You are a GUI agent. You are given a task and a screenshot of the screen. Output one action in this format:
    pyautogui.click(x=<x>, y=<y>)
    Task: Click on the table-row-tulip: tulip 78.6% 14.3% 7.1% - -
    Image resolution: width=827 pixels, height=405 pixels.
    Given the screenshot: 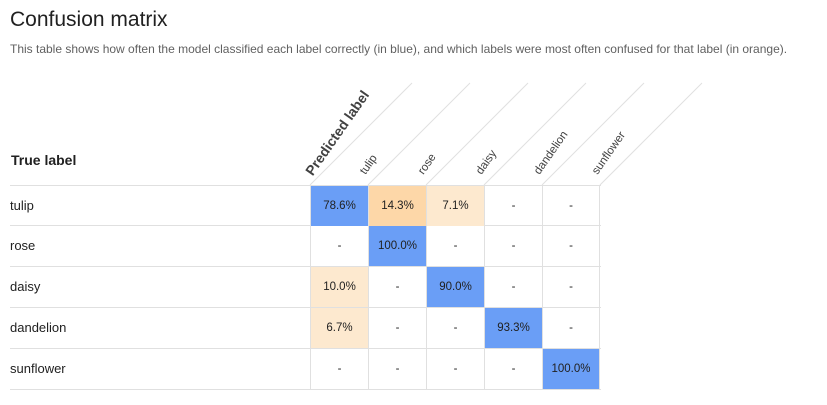 What is the action you would take?
    pyautogui.click(x=305, y=205)
    